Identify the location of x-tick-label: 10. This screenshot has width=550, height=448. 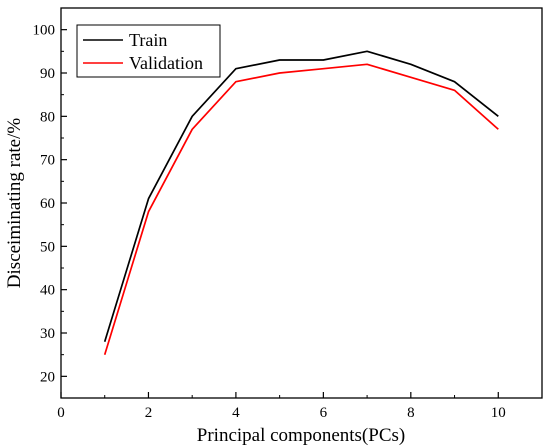
(498, 413).